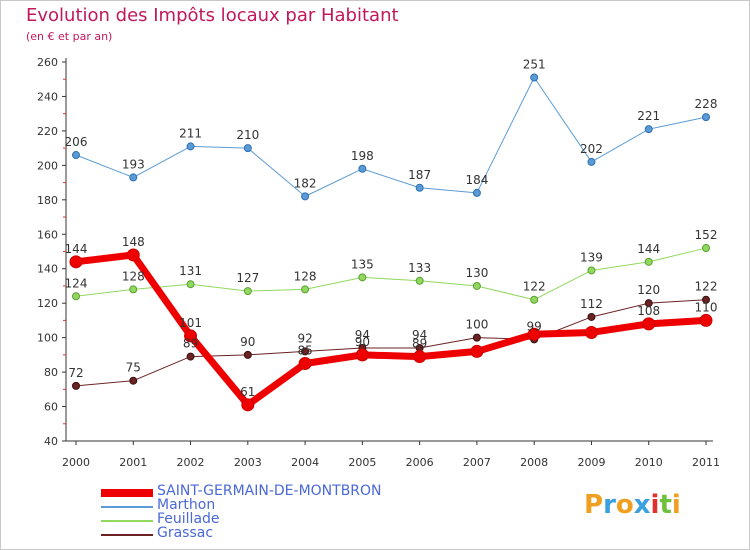 The image size is (750, 550). Describe the element at coordinates (665, 505) in the screenshot. I see `logo-letter: t` at that location.